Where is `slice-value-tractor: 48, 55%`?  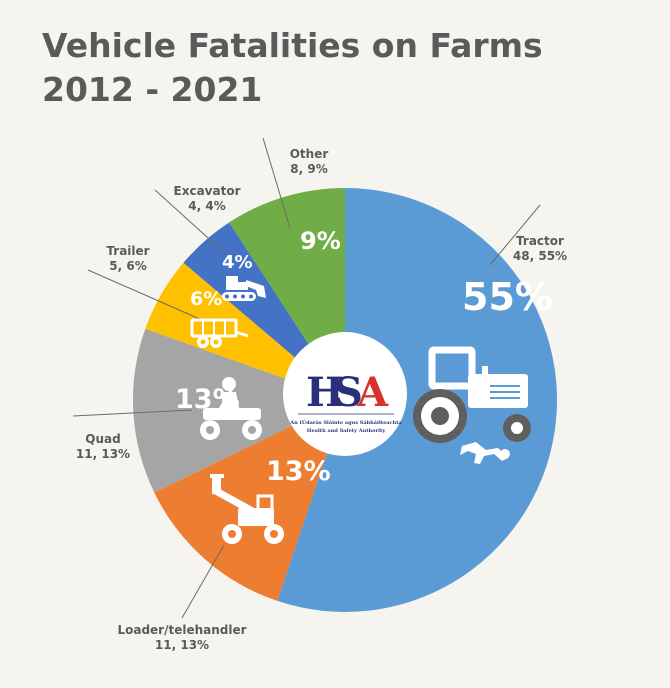
slice-value-tractor: 48, 55% is located at coordinates (540, 256).